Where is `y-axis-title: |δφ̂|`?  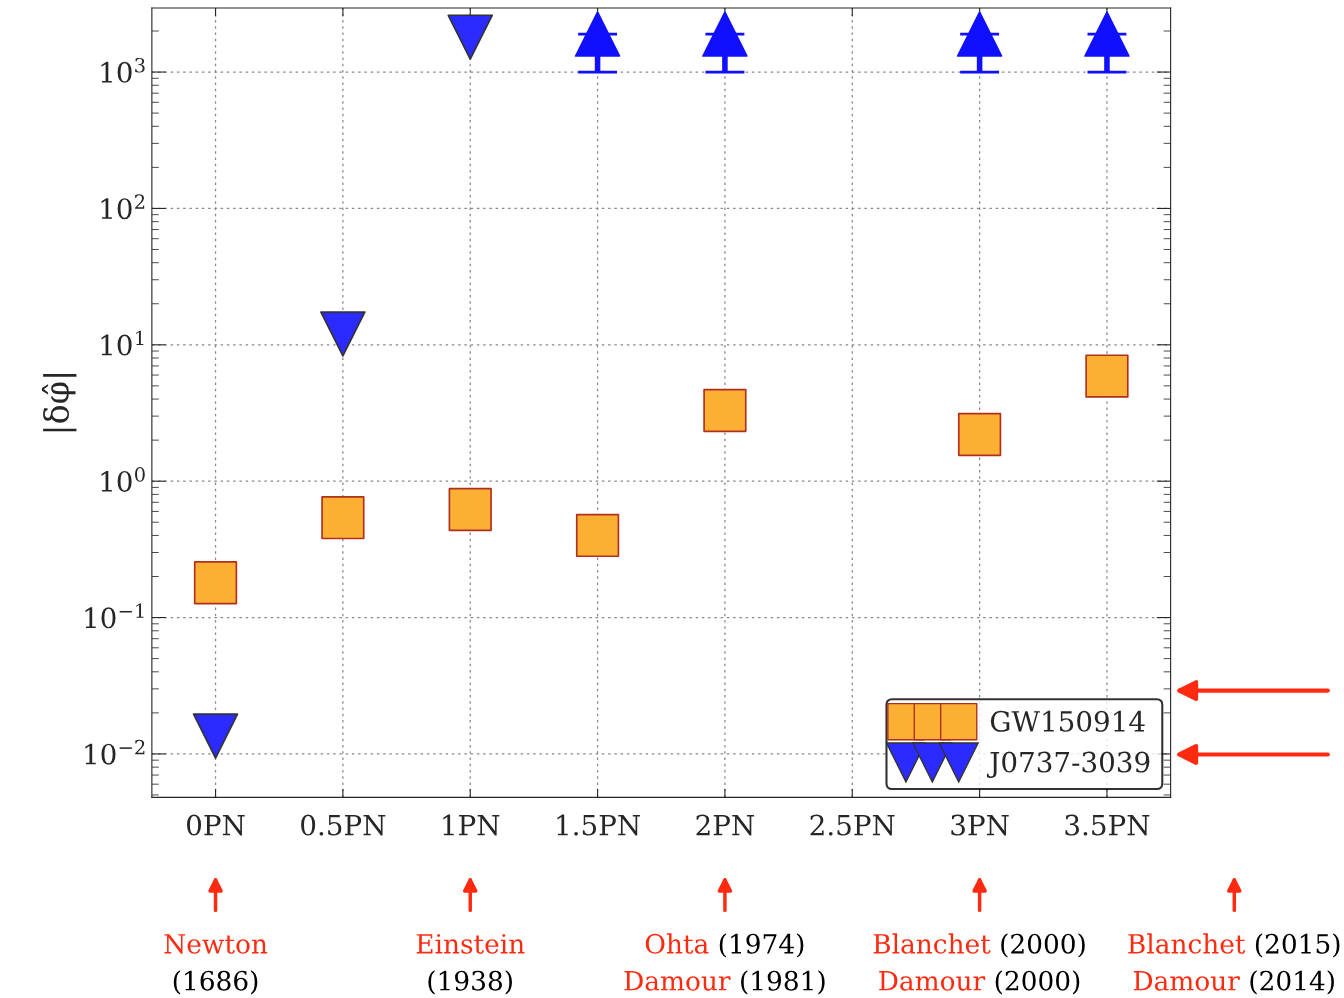
y-axis-title: |δφ̂| is located at coordinates (59, 403).